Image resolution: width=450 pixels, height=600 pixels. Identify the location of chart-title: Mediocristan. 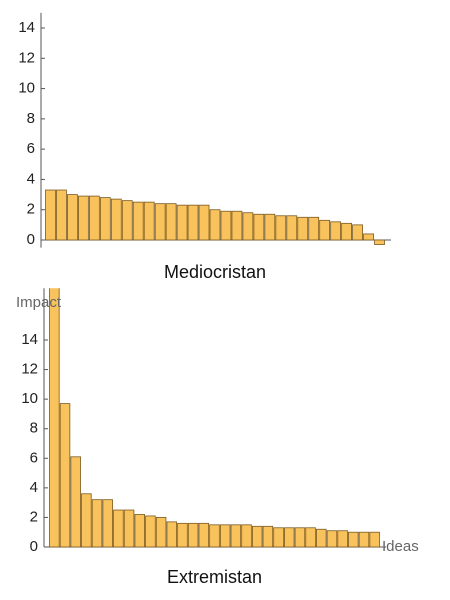
(215, 272).